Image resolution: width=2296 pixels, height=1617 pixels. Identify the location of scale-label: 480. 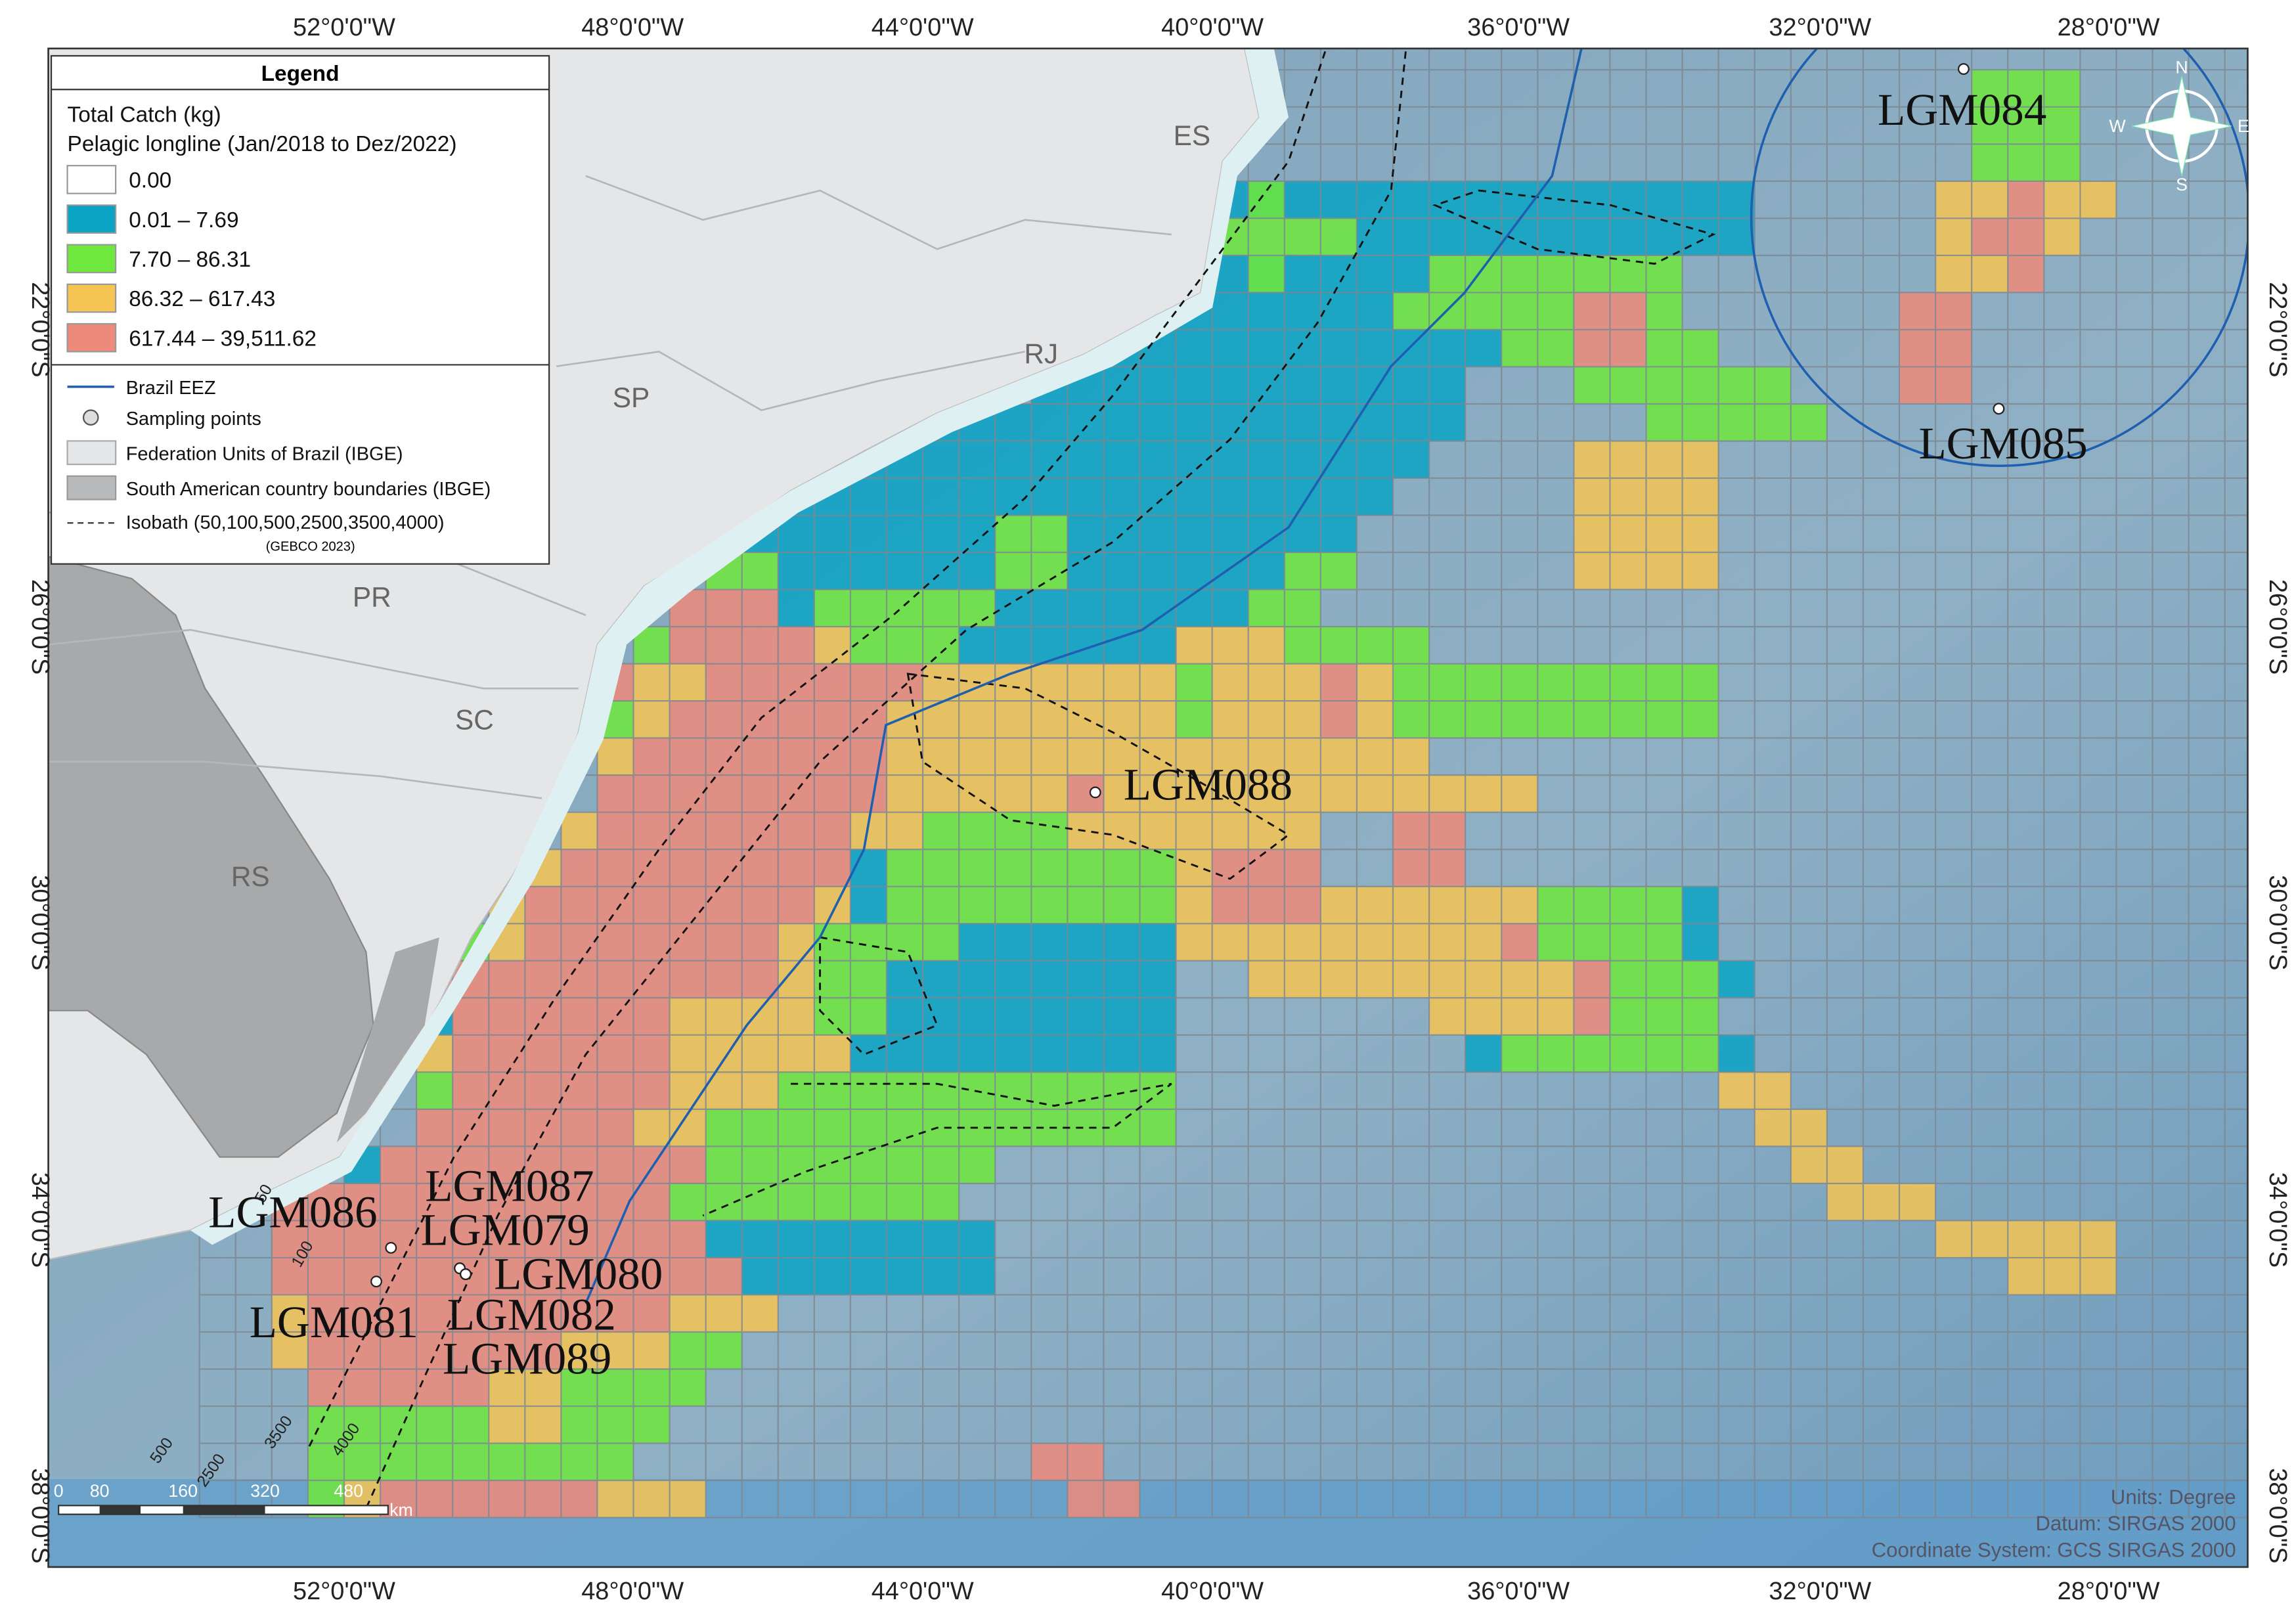
(348, 1491).